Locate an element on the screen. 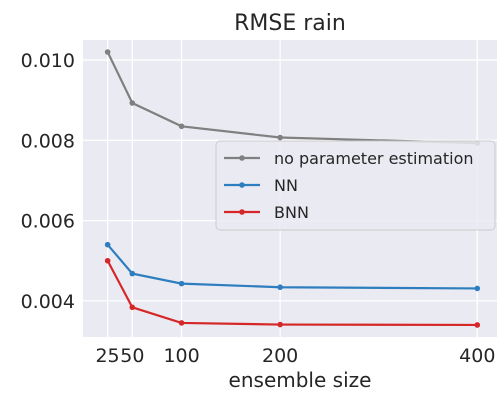 This screenshot has width=499, height=396. y-tick-label: 0.006 is located at coordinates (48, 222).